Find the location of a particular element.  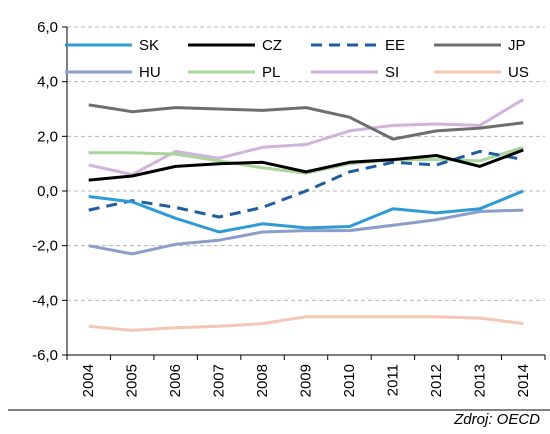

legend-label-hu: HU is located at coordinates (150, 72).